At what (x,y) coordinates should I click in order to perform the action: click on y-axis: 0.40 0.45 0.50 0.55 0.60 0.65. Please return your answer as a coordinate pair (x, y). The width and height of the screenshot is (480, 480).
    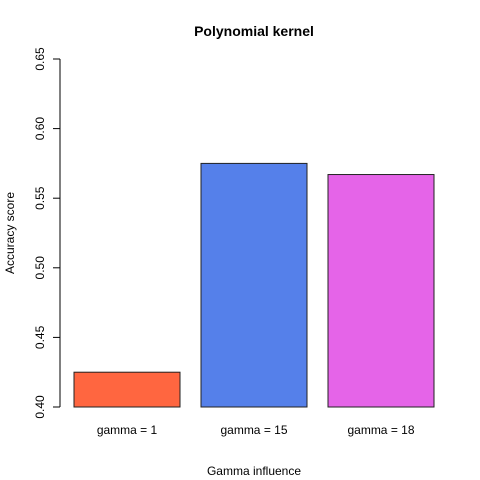
    Looking at the image, I should click on (47, 233).